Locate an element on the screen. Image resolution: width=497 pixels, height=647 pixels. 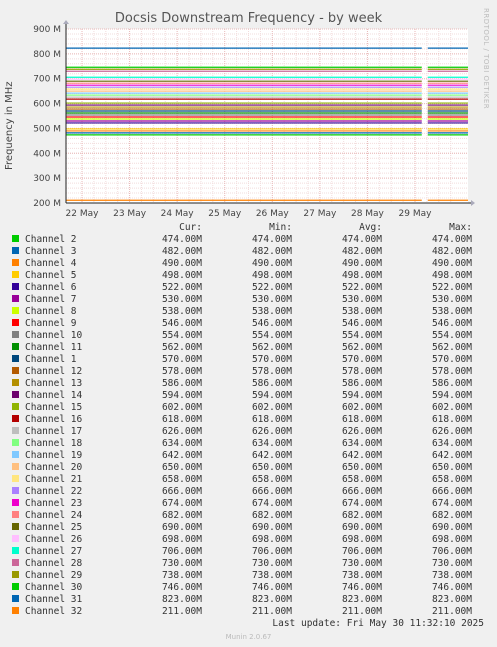
legend-series-name: Channel 1 is located at coordinates (51, 359).